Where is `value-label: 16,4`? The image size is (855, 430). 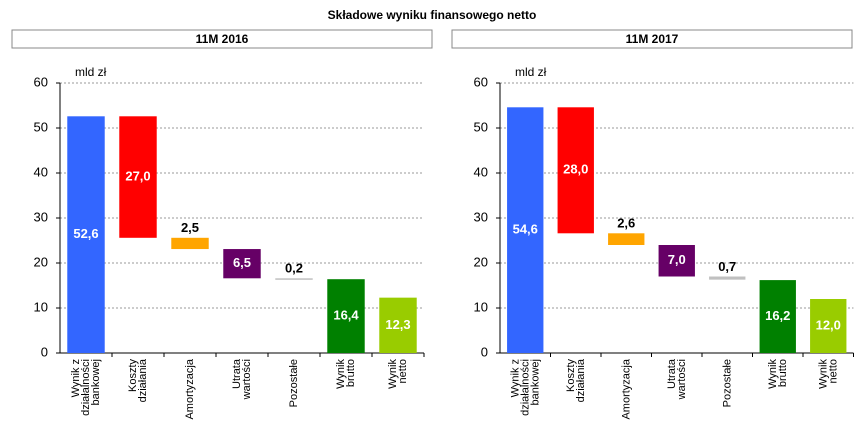 value-label: 16,4 is located at coordinates (346, 315).